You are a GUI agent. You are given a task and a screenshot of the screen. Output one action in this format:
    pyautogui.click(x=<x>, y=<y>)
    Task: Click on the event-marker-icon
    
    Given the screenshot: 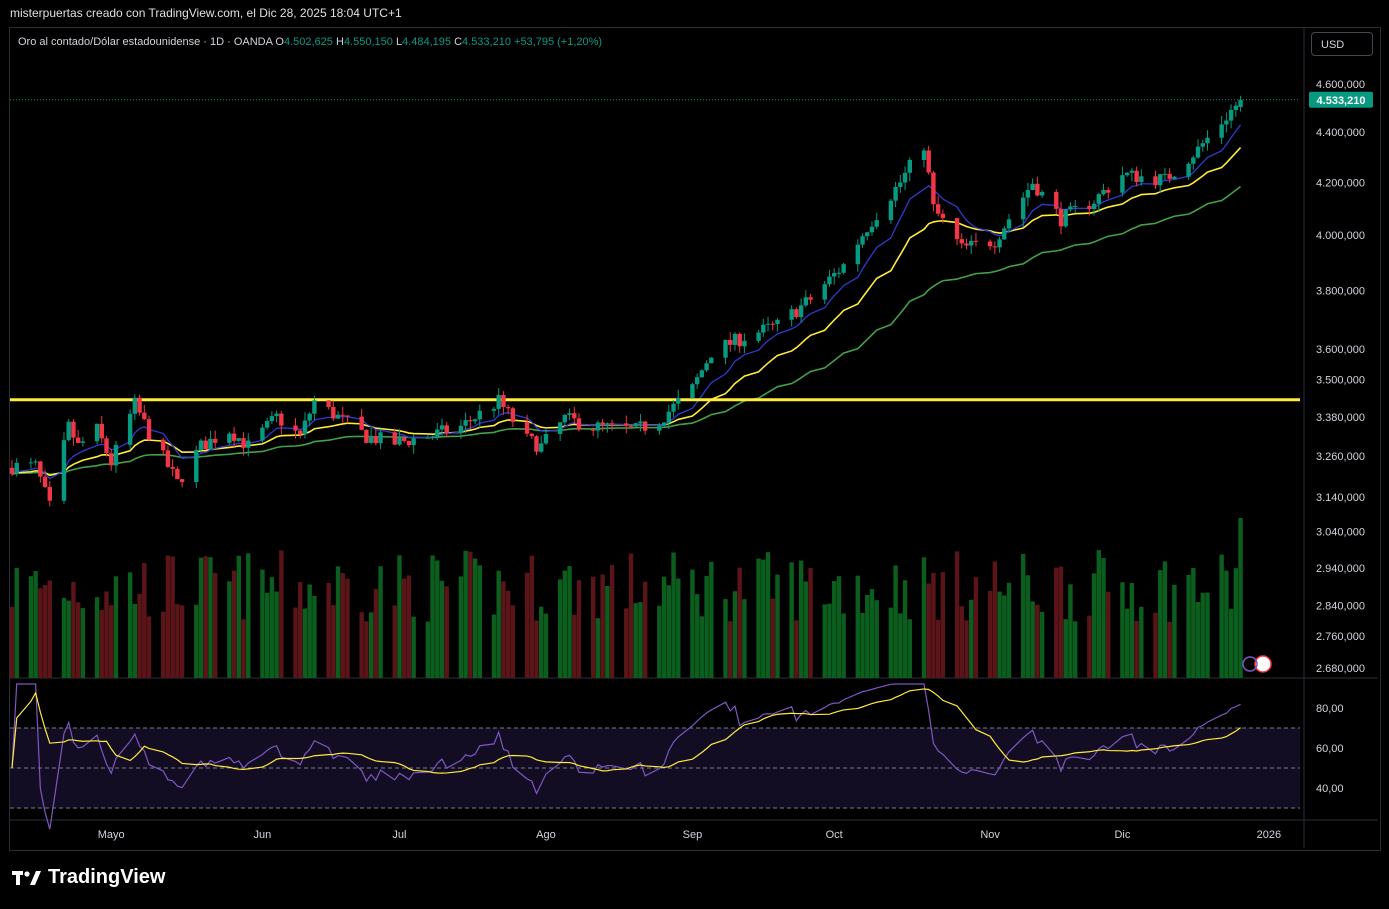 What is the action you would take?
    pyautogui.click(x=1250, y=664)
    